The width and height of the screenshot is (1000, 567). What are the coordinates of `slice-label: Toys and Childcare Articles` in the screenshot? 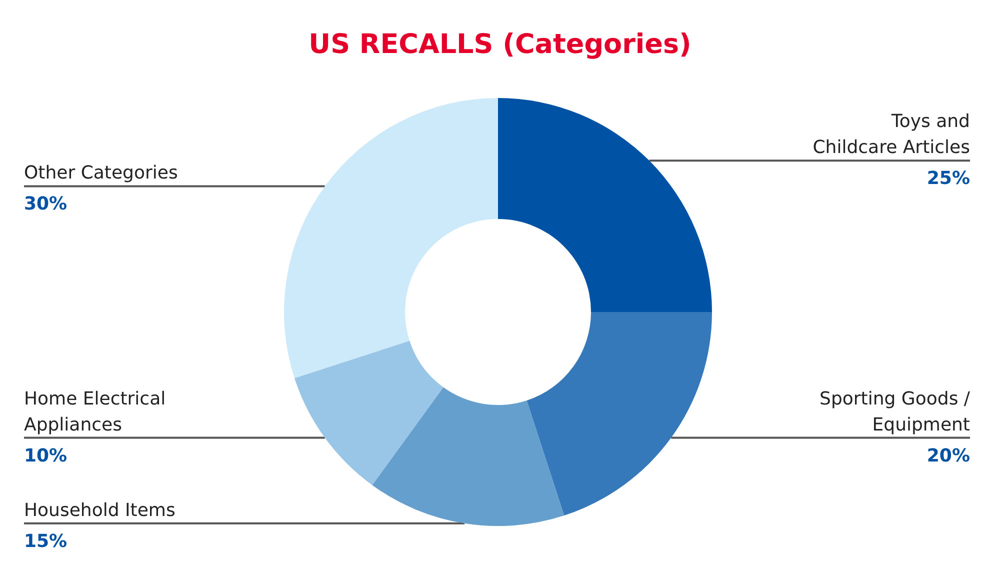 It's located at (891, 134).